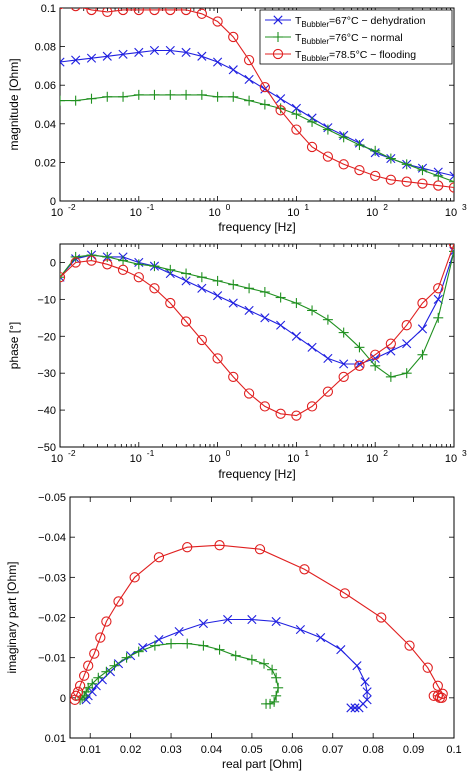  I want to click on legend-label-3: TBubbler=78.5°C − flooding, so click(355, 56).